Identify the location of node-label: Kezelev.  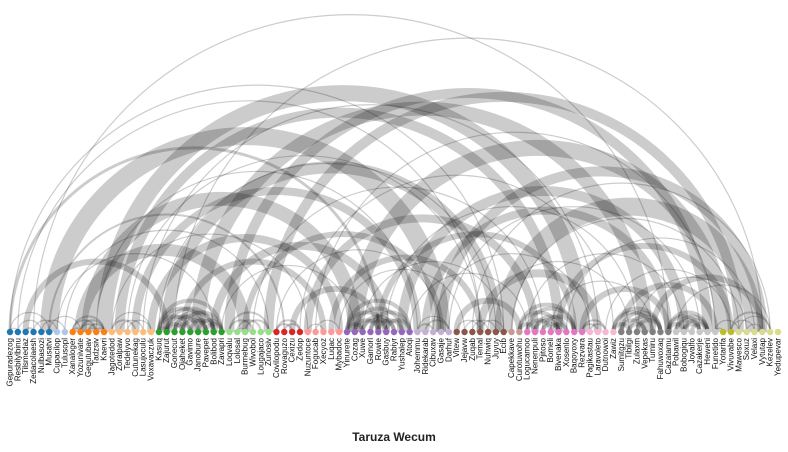
(770, 352).